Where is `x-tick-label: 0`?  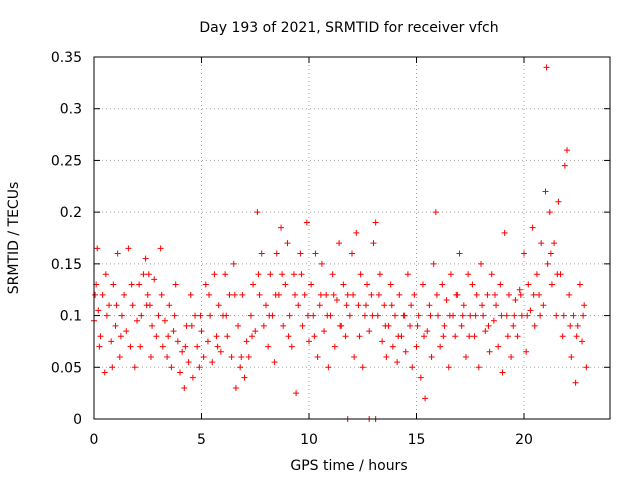
x-tick-label: 0 is located at coordinates (94, 440).